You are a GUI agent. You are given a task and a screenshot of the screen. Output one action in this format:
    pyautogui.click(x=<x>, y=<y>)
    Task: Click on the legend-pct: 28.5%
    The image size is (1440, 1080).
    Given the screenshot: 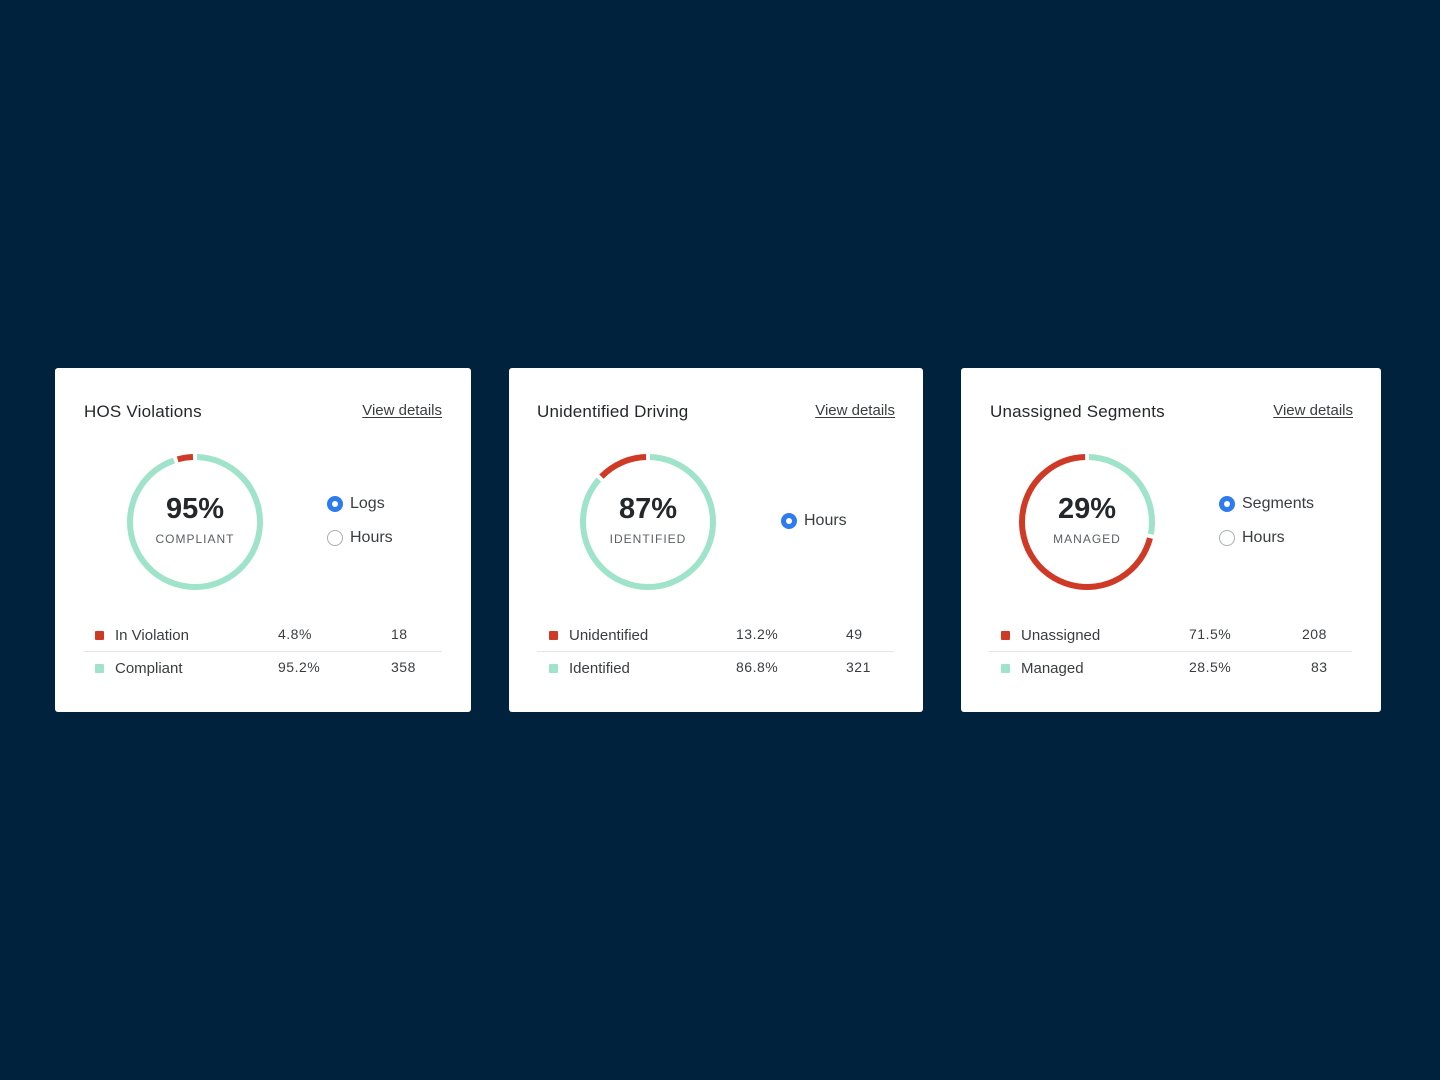 What is the action you would take?
    pyautogui.click(x=1210, y=667)
    